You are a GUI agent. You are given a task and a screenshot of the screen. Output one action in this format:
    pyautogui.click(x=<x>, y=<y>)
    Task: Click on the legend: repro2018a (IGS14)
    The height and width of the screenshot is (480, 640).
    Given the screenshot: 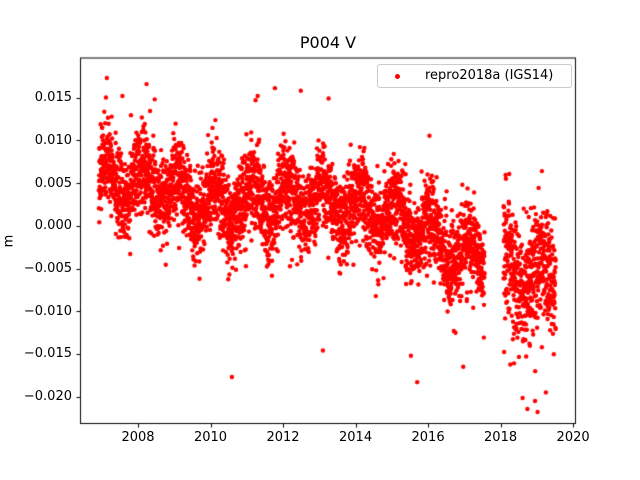 What is the action you would take?
    pyautogui.click(x=474, y=76)
    